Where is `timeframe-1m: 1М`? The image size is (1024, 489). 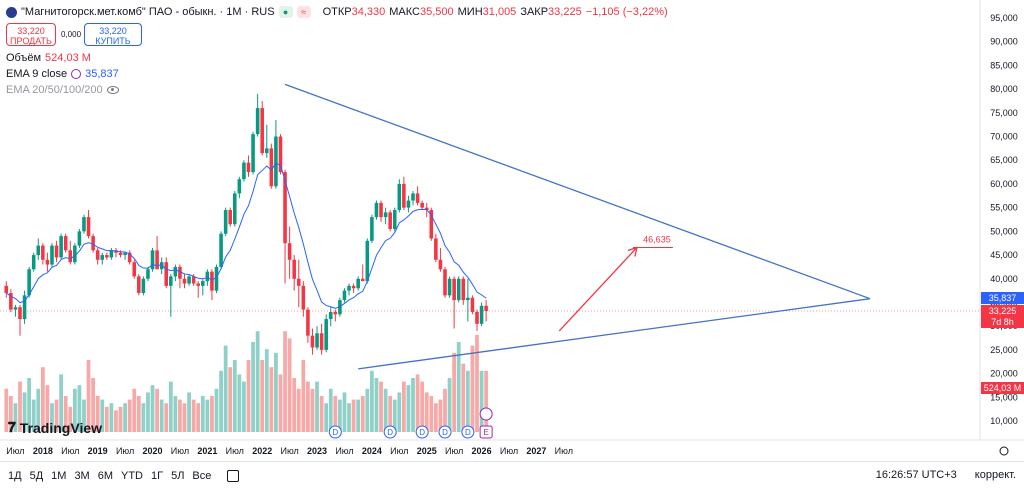 timeframe-1m: 1М is located at coordinates (59, 475).